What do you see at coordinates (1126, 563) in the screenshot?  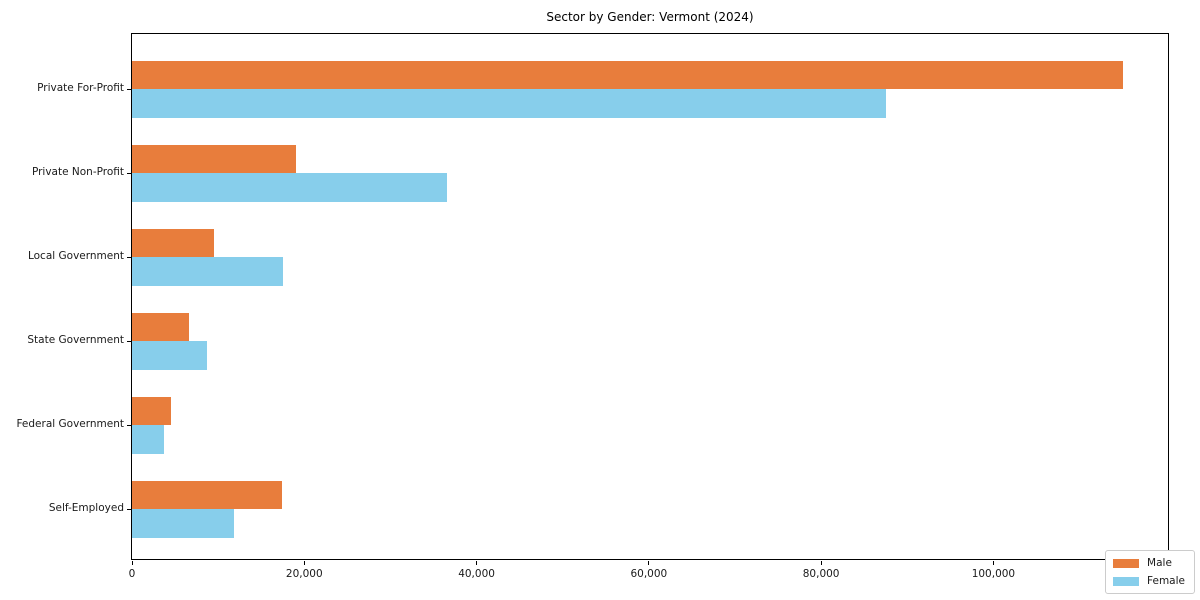 I see `male-color-swatch` at bounding box center [1126, 563].